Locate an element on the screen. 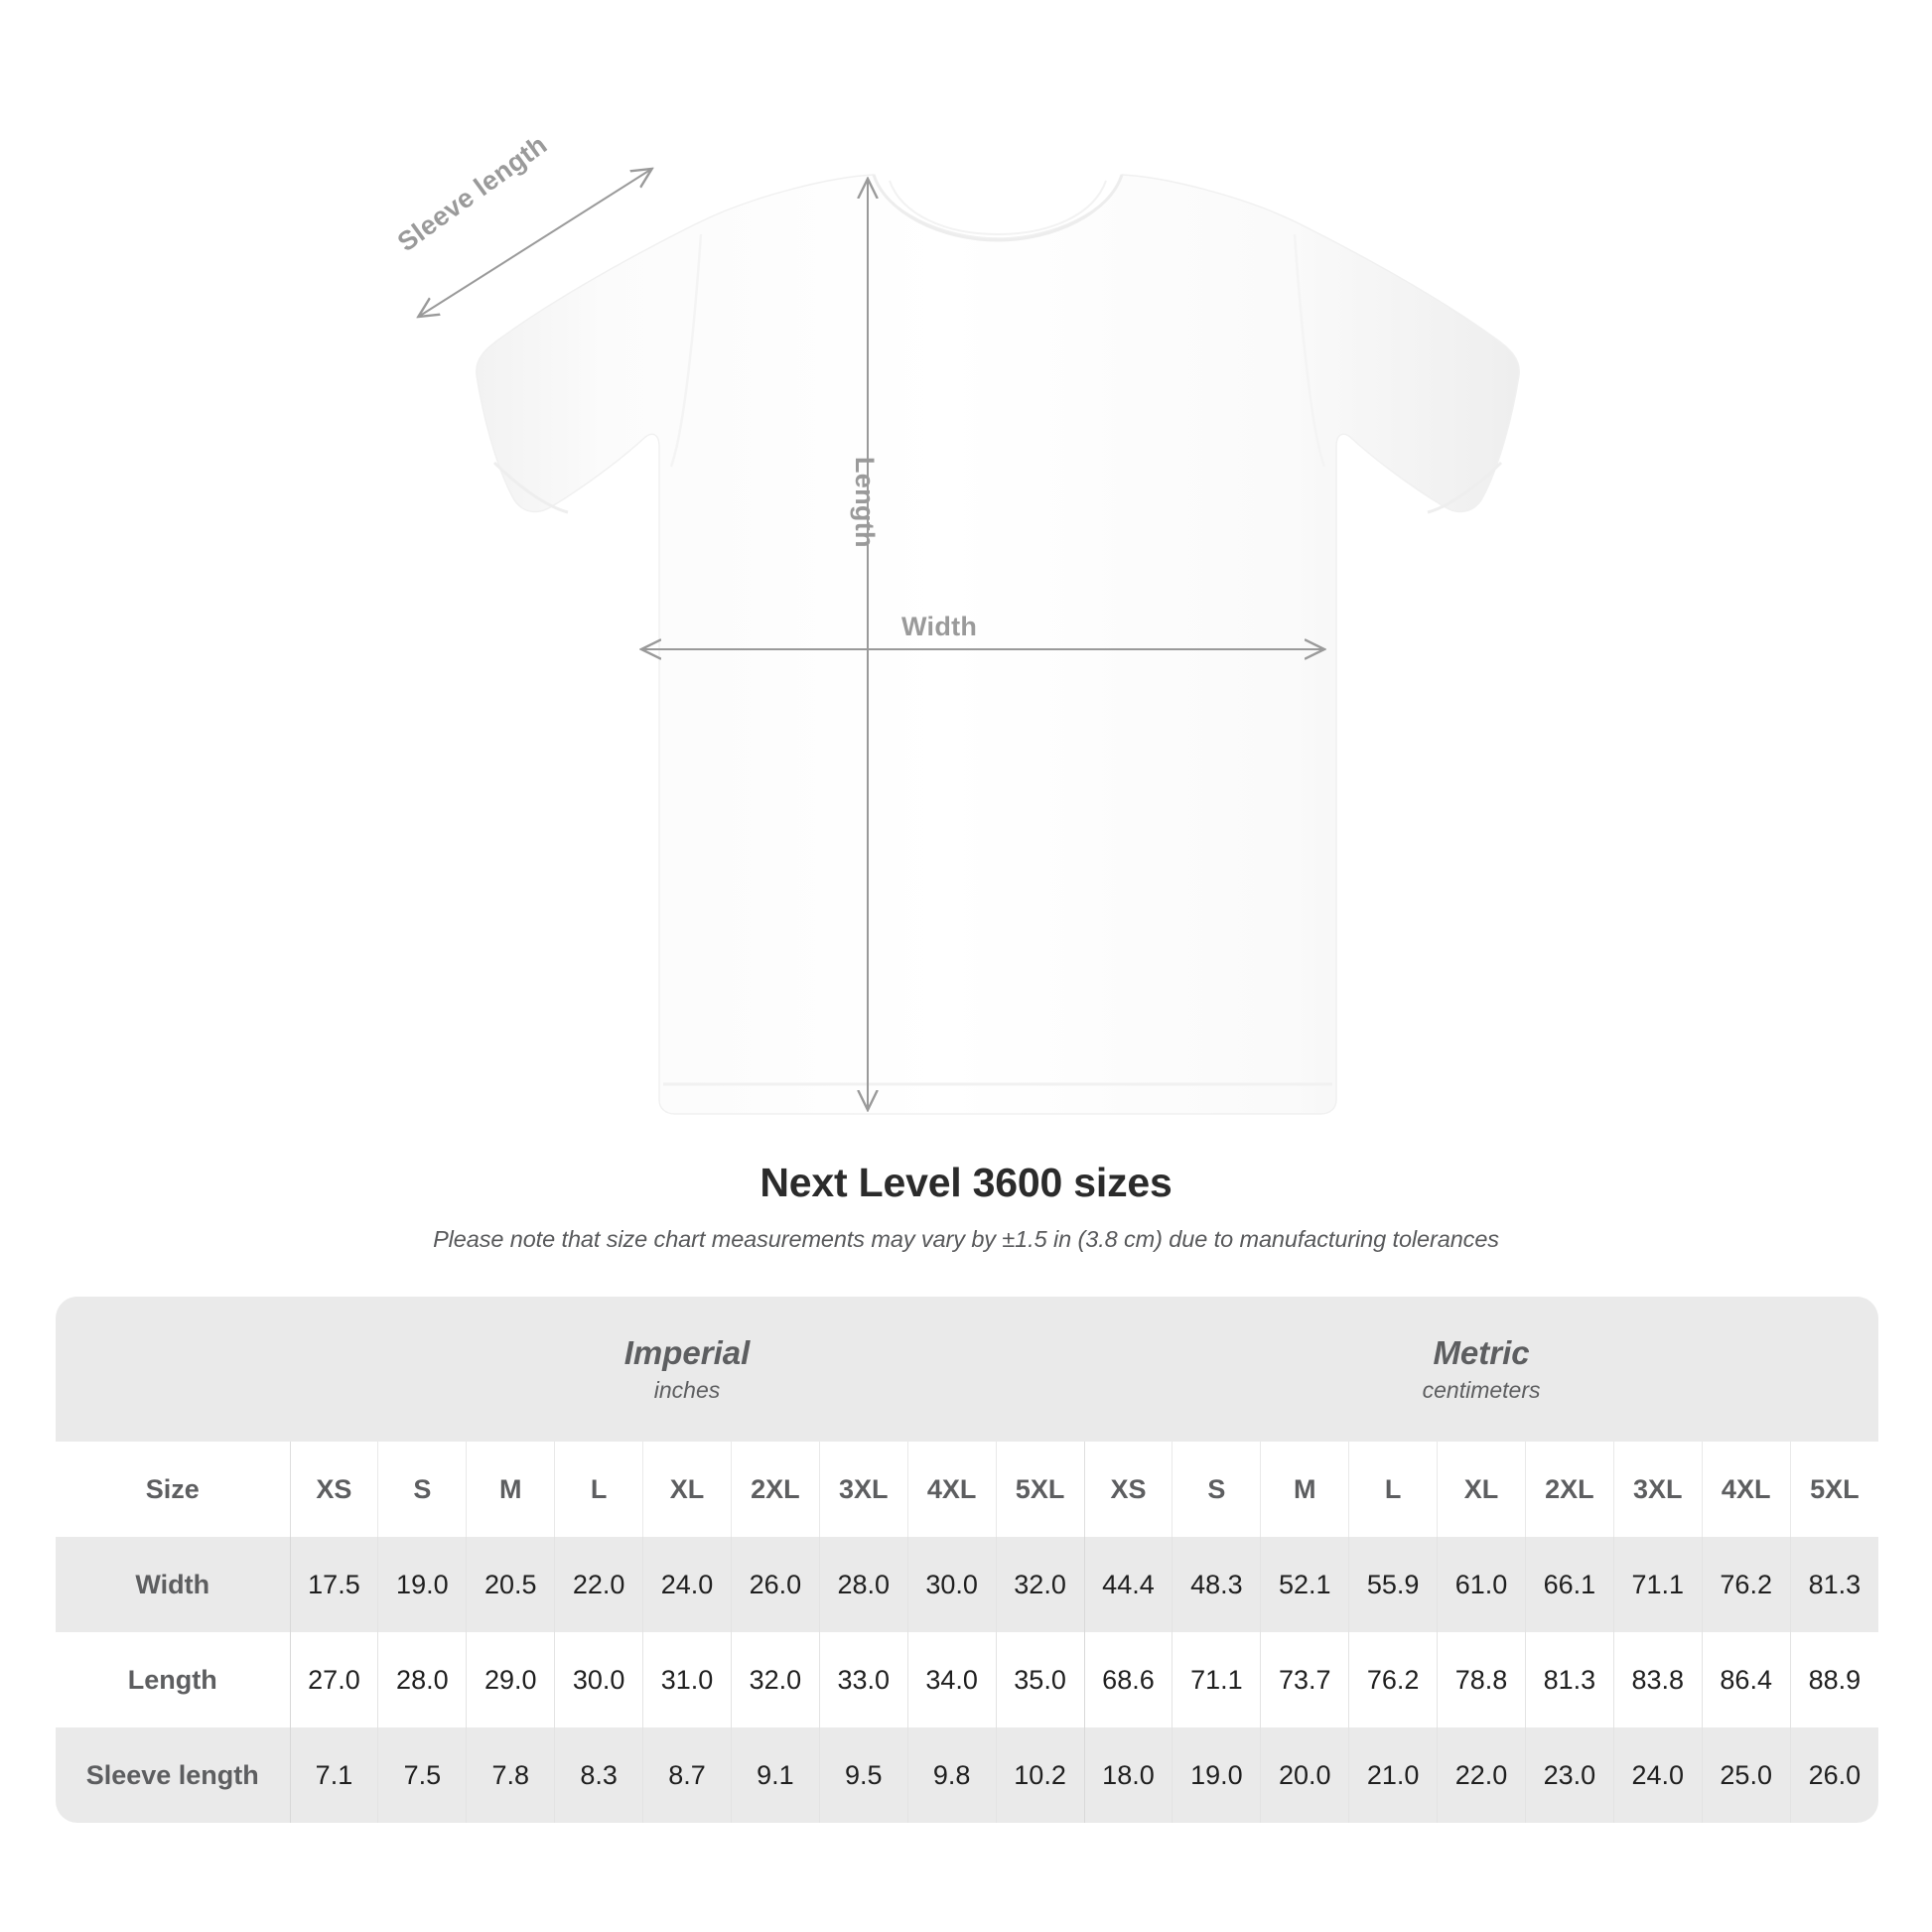  size-header-metric-m: M is located at coordinates (1305, 1489).